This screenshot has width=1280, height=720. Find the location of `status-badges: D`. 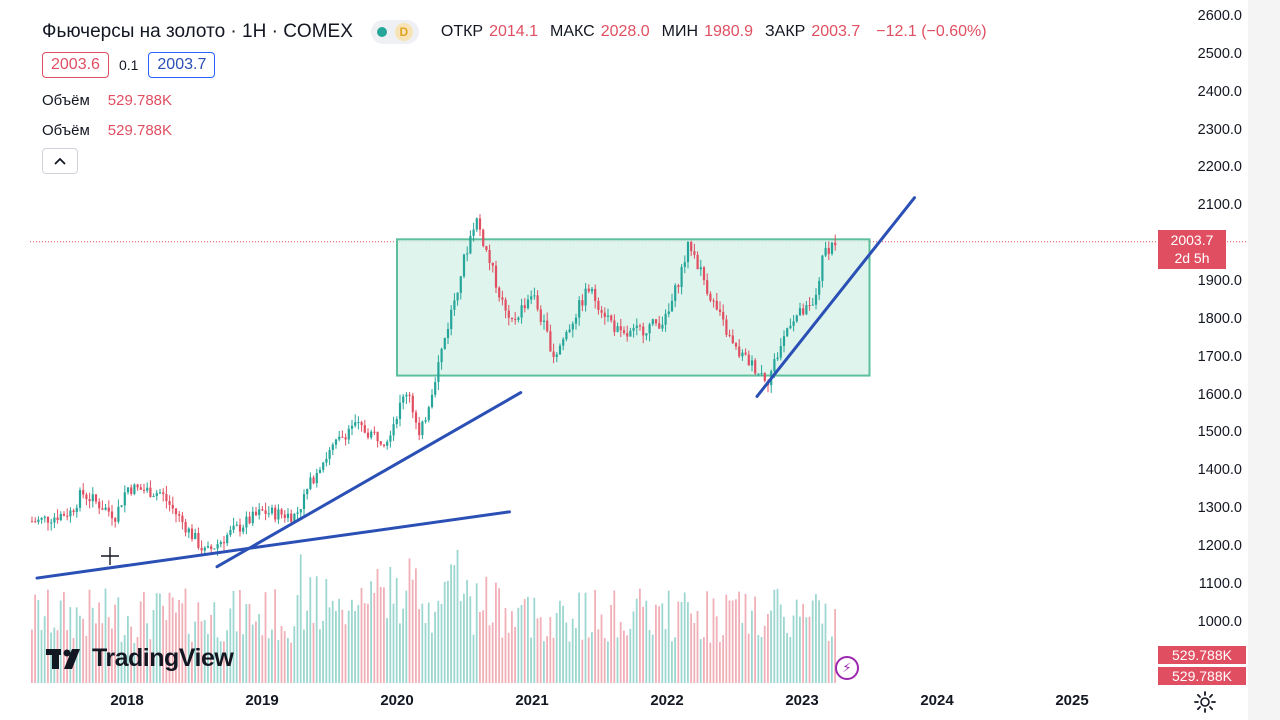

status-badges: D is located at coordinates (394, 32).